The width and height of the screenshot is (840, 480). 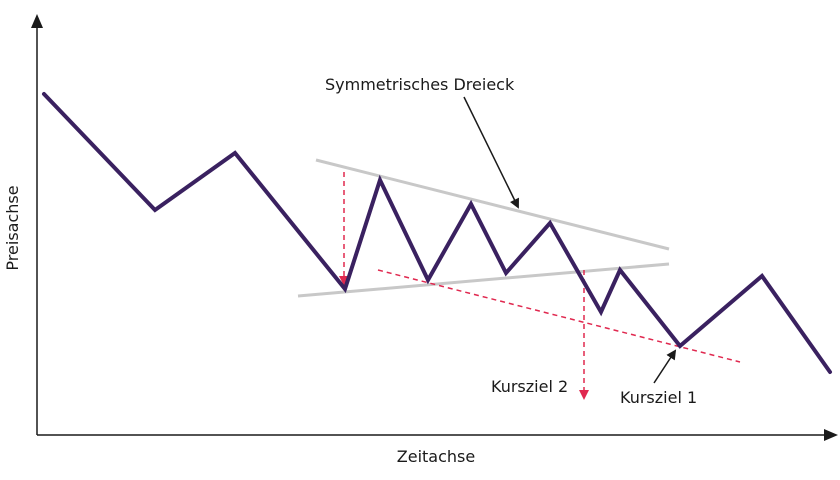 I want to click on x-axis-label: Zeitachse, so click(x=436, y=456).